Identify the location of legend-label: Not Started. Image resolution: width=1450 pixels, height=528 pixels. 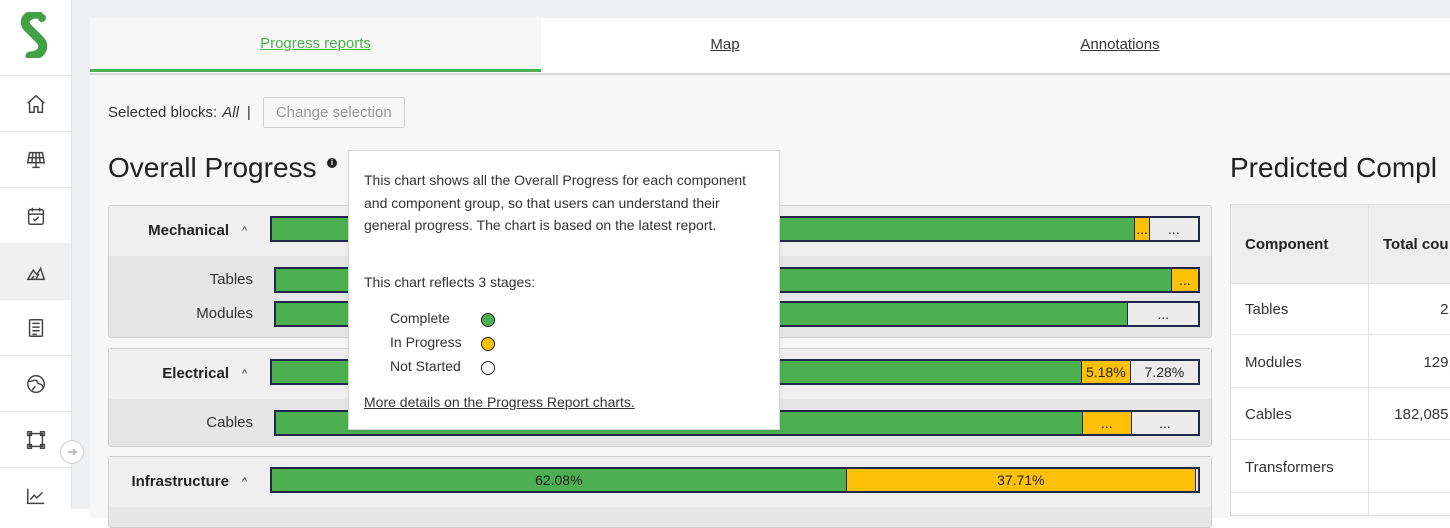
(425, 366).